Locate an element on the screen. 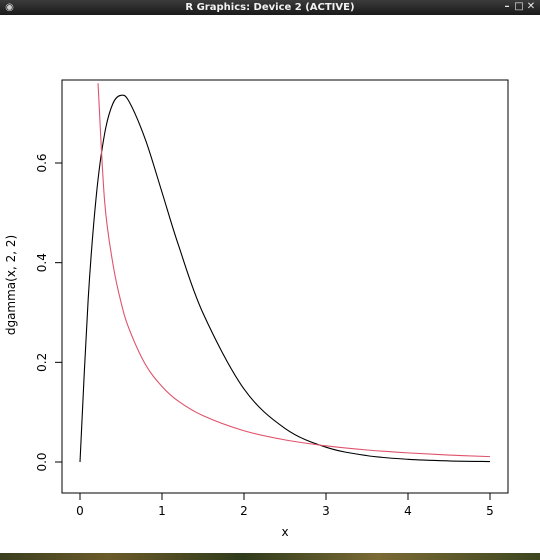  maximize-icon: □ is located at coordinates (519, 6).